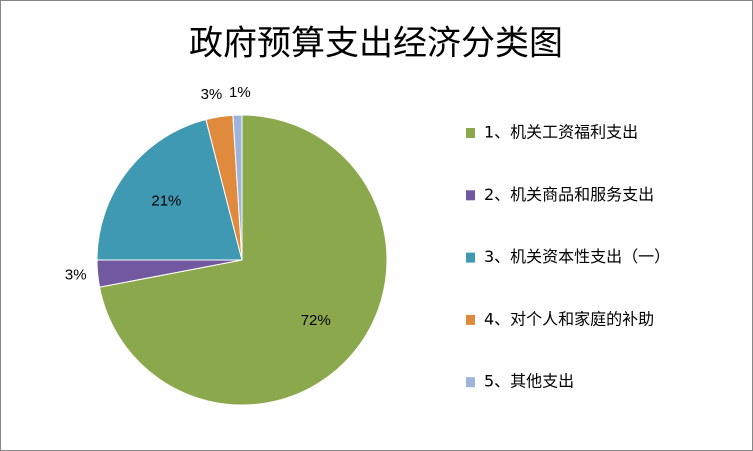  I want to click on legend-label: 2、机关商品和服务支出, so click(569, 194).